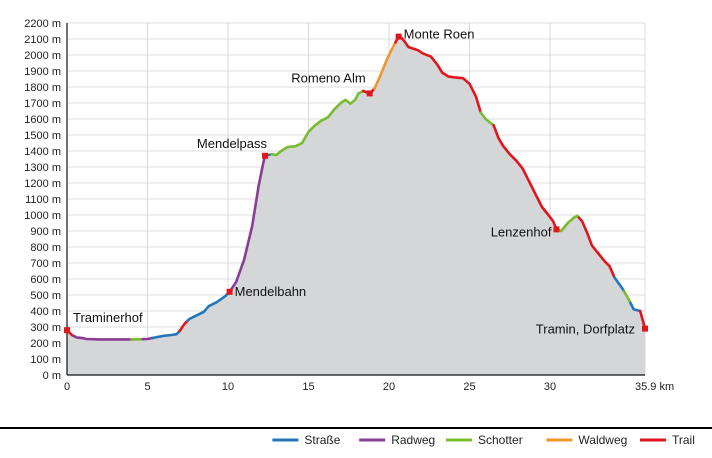 This screenshot has height=458, width=712. I want to click on y-tick-label: 1700 m, so click(42, 104).